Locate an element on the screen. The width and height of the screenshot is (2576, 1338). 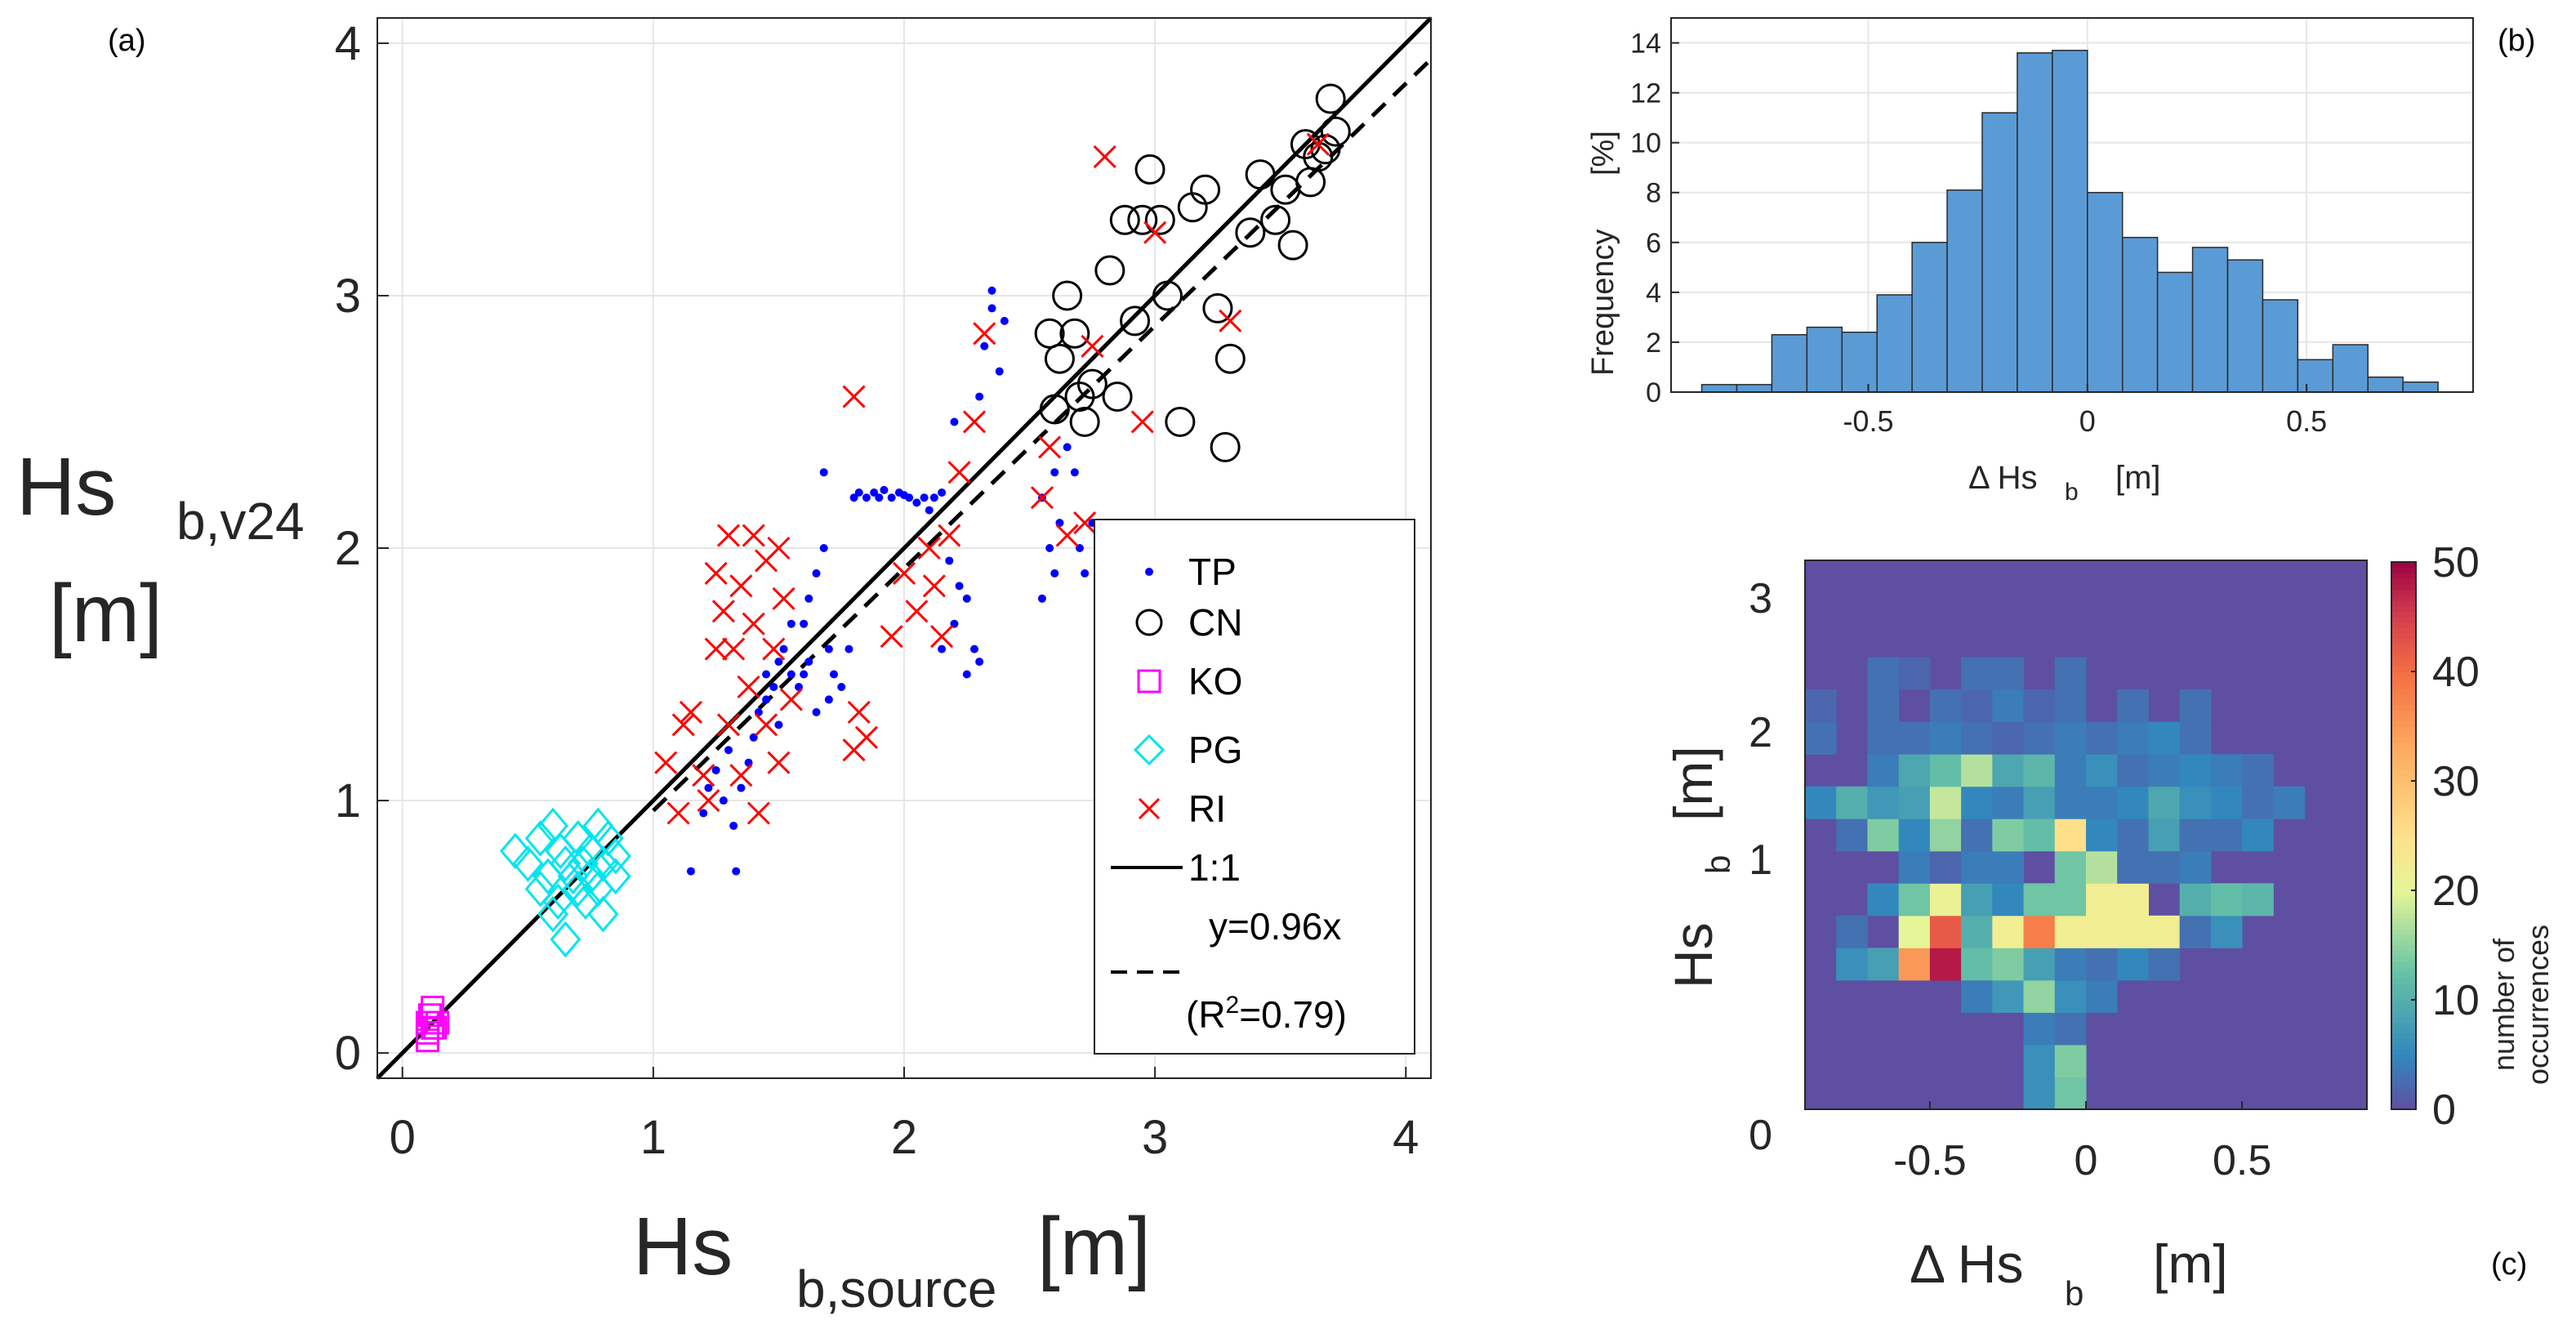
panel-b-ytick-label: 10 is located at coordinates (1645, 143).